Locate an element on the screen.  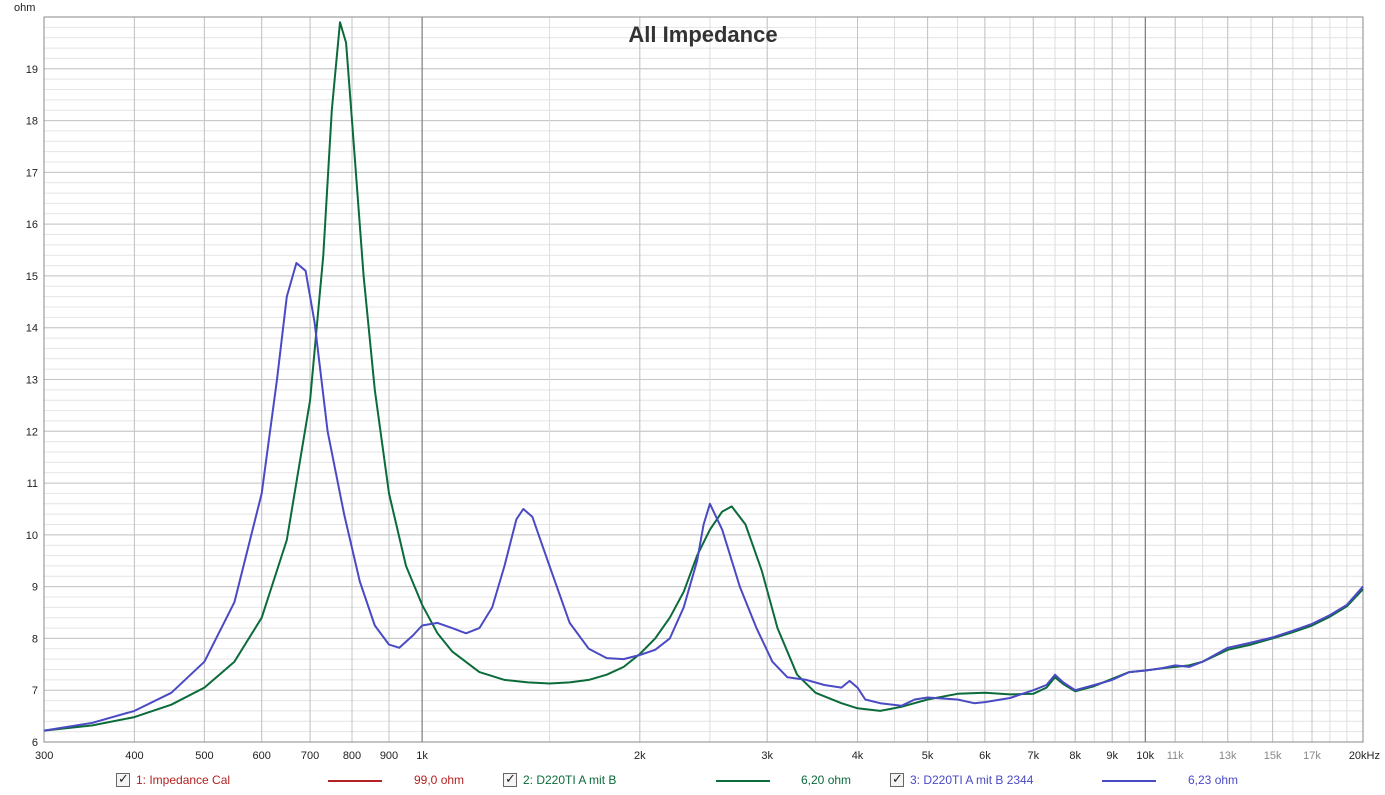
series-1-value: 99,0 ohm is located at coordinates (439, 780).